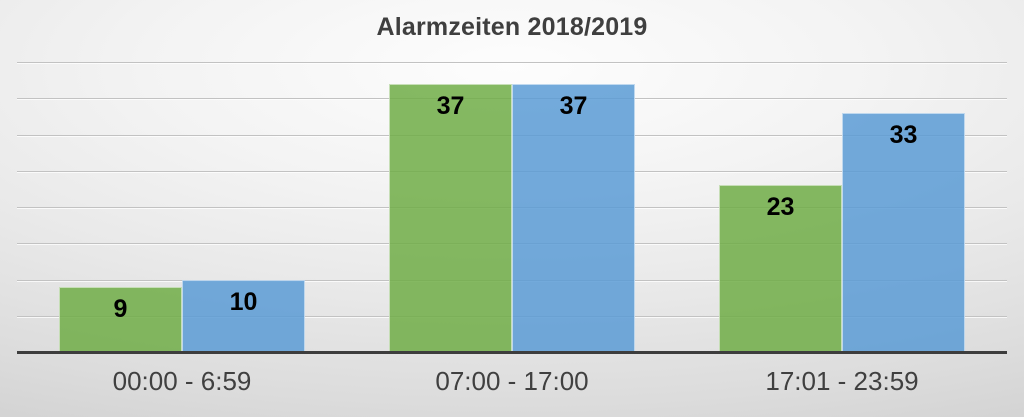 The width and height of the screenshot is (1024, 417). Describe the element at coordinates (573, 218) in the screenshot. I see `bar-2019-07-00-17-00: 37` at that location.